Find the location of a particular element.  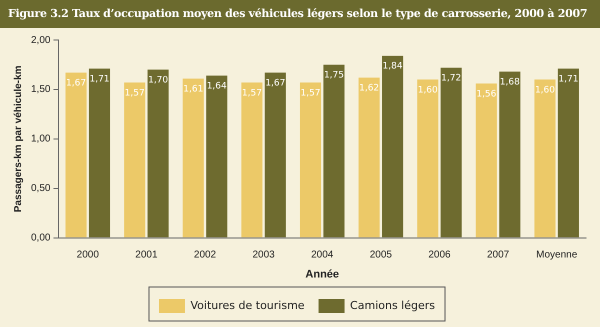

y-tick-label: 0,50 is located at coordinates (40, 188).